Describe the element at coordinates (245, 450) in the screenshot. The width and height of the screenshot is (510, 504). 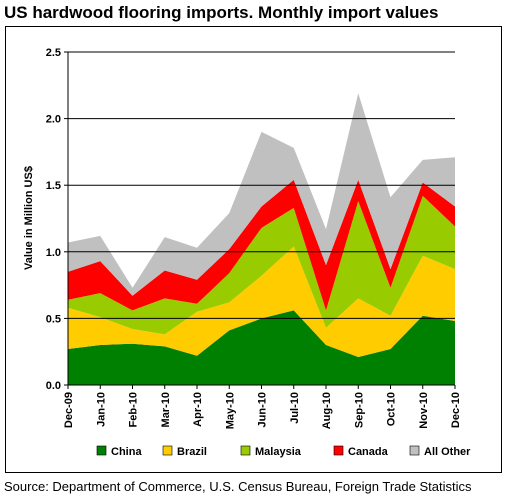
I see `legend-swatch-malaysia` at that location.